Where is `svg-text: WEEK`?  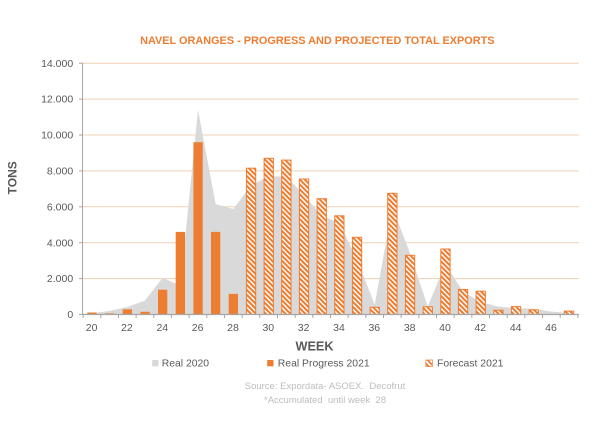 svg-text: WEEK is located at coordinates (314, 347).